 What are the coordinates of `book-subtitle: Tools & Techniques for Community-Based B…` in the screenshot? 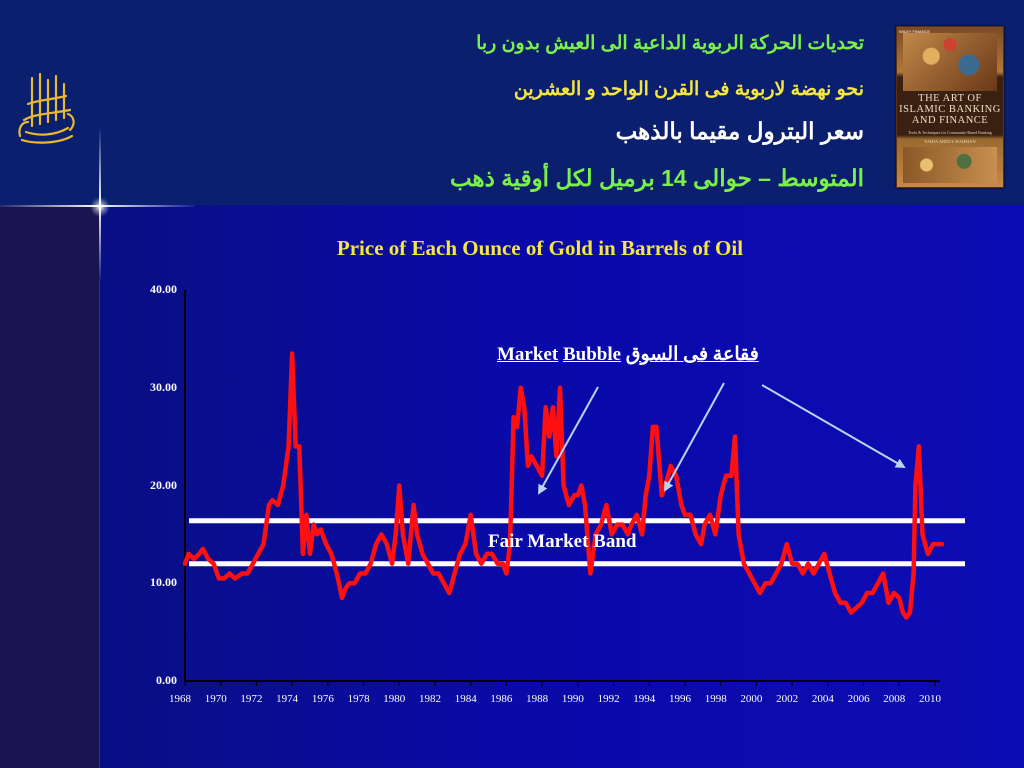 It's located at (950, 132).